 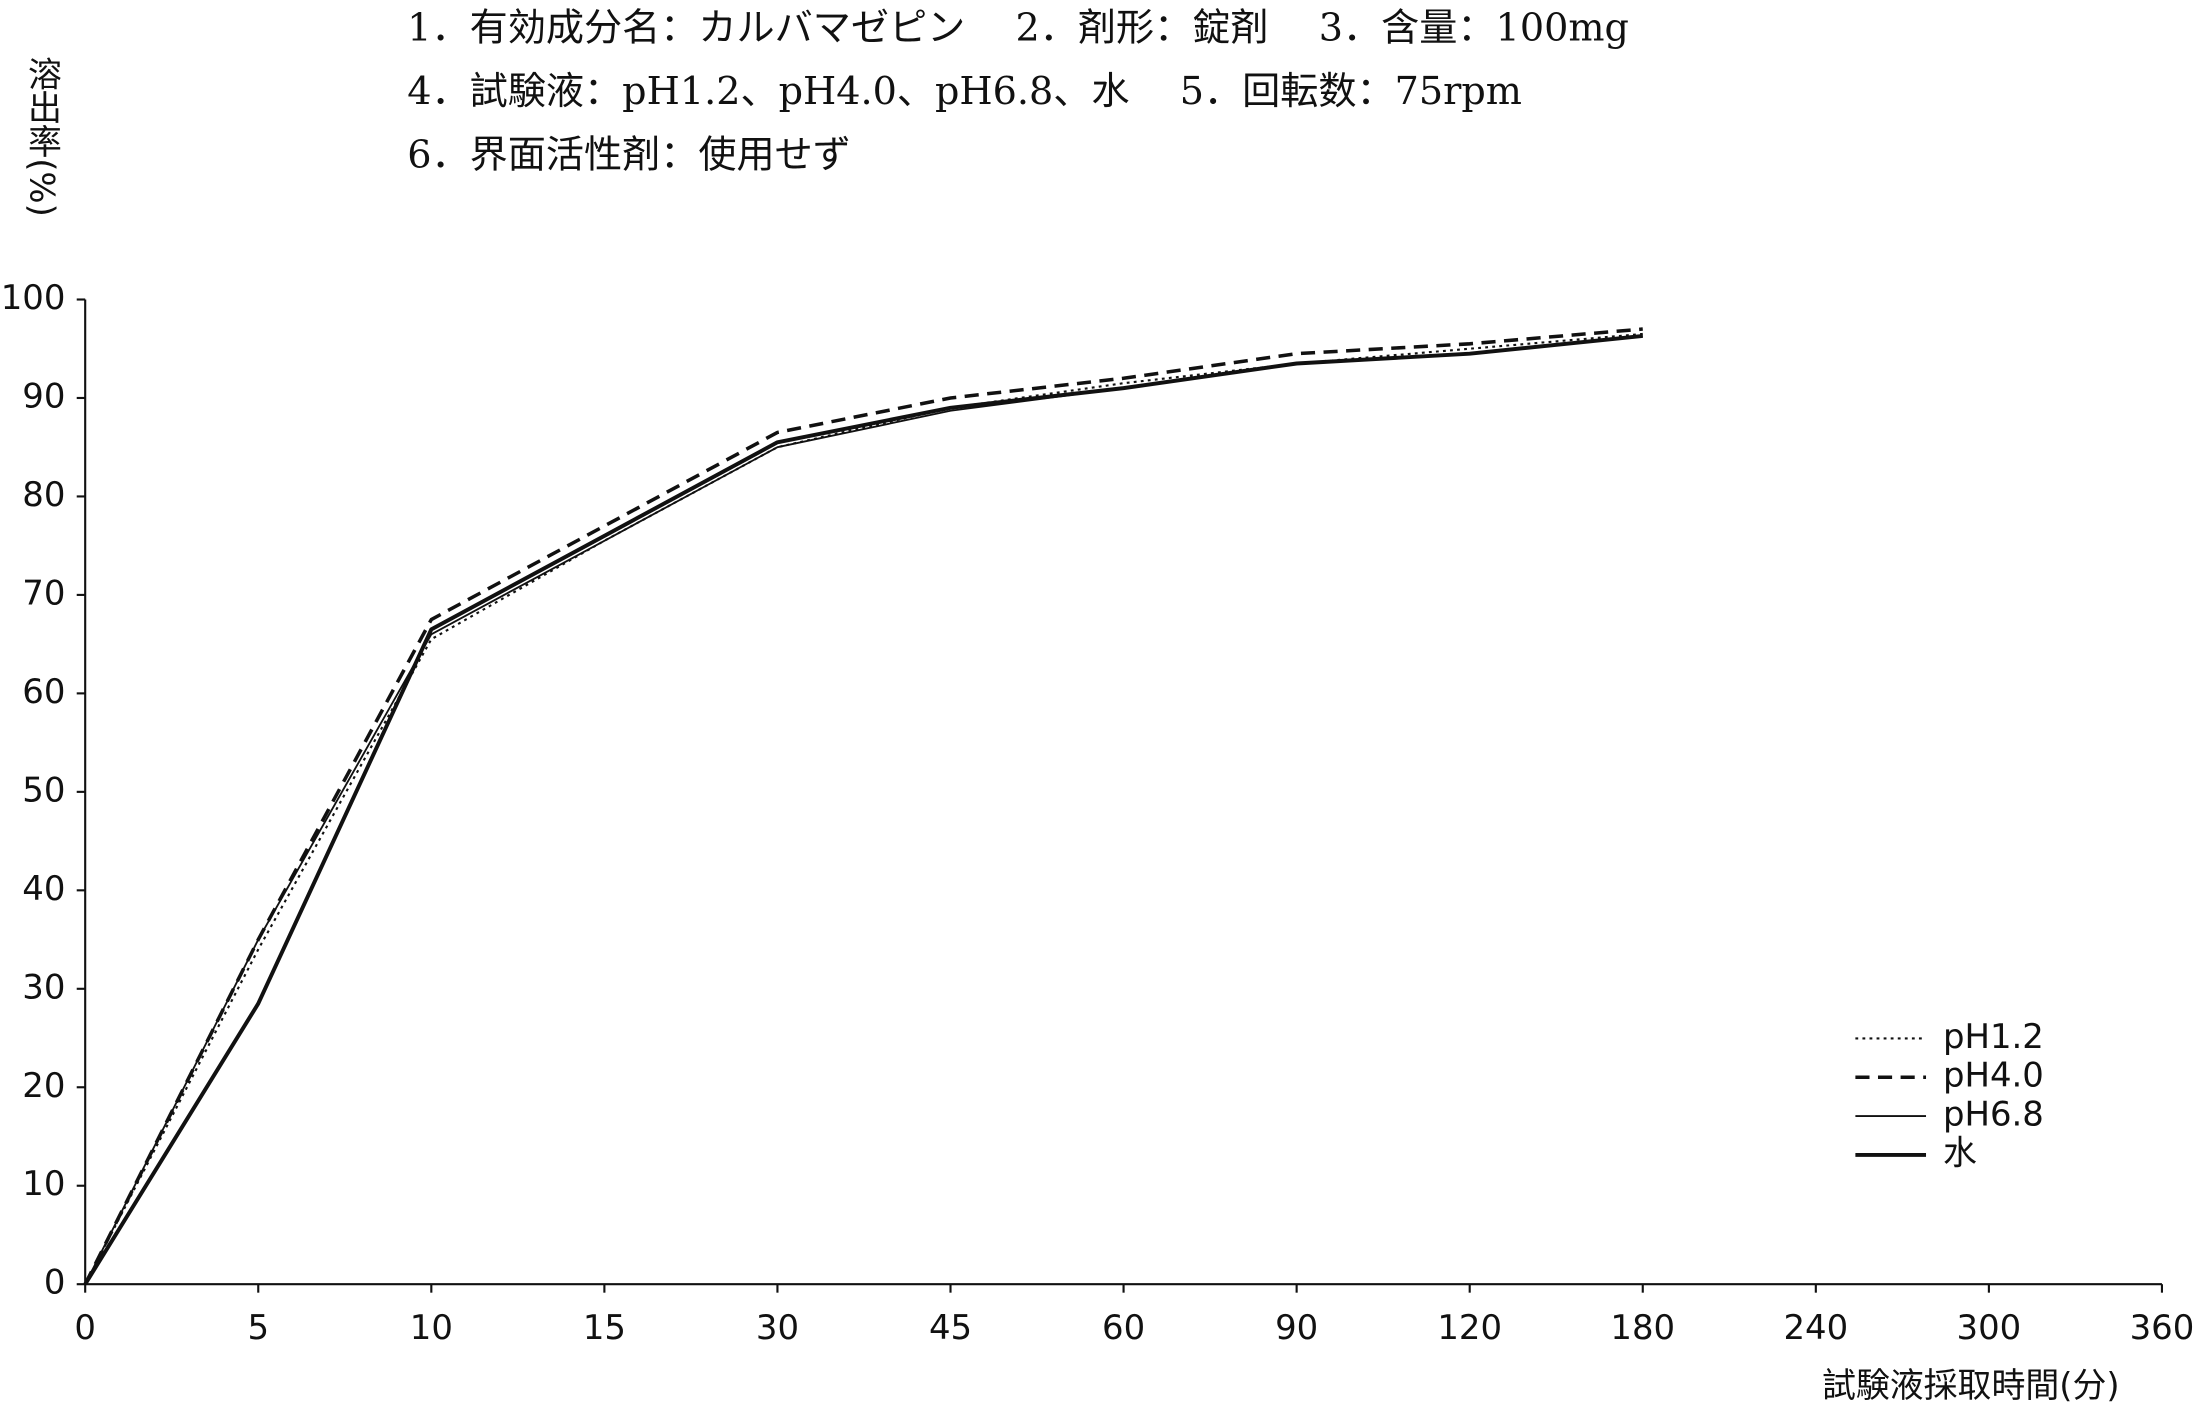 What do you see at coordinates (1993, 1075) in the screenshot?
I see `legend-label: pH4.0` at bounding box center [1993, 1075].